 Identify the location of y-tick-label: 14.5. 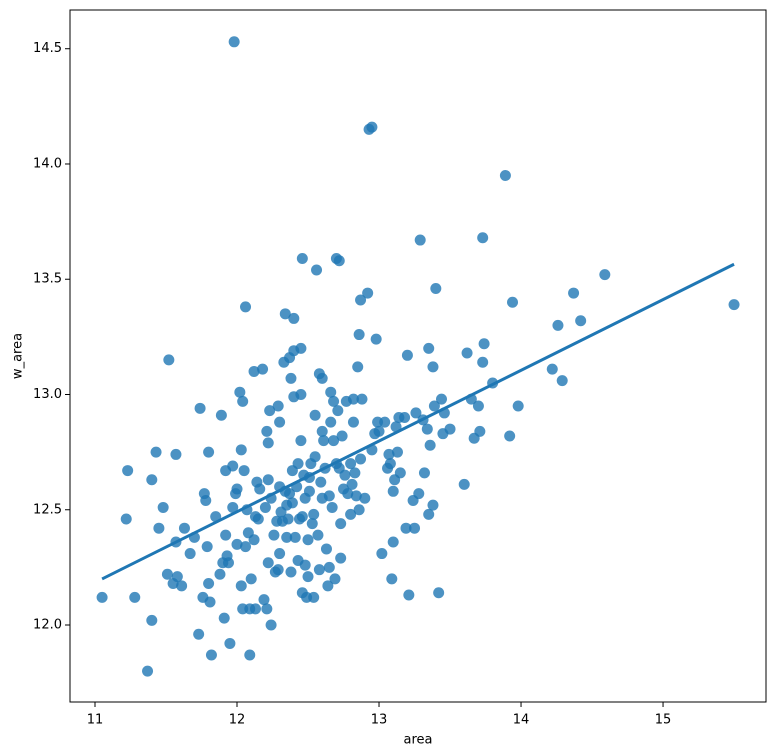
(47, 48).